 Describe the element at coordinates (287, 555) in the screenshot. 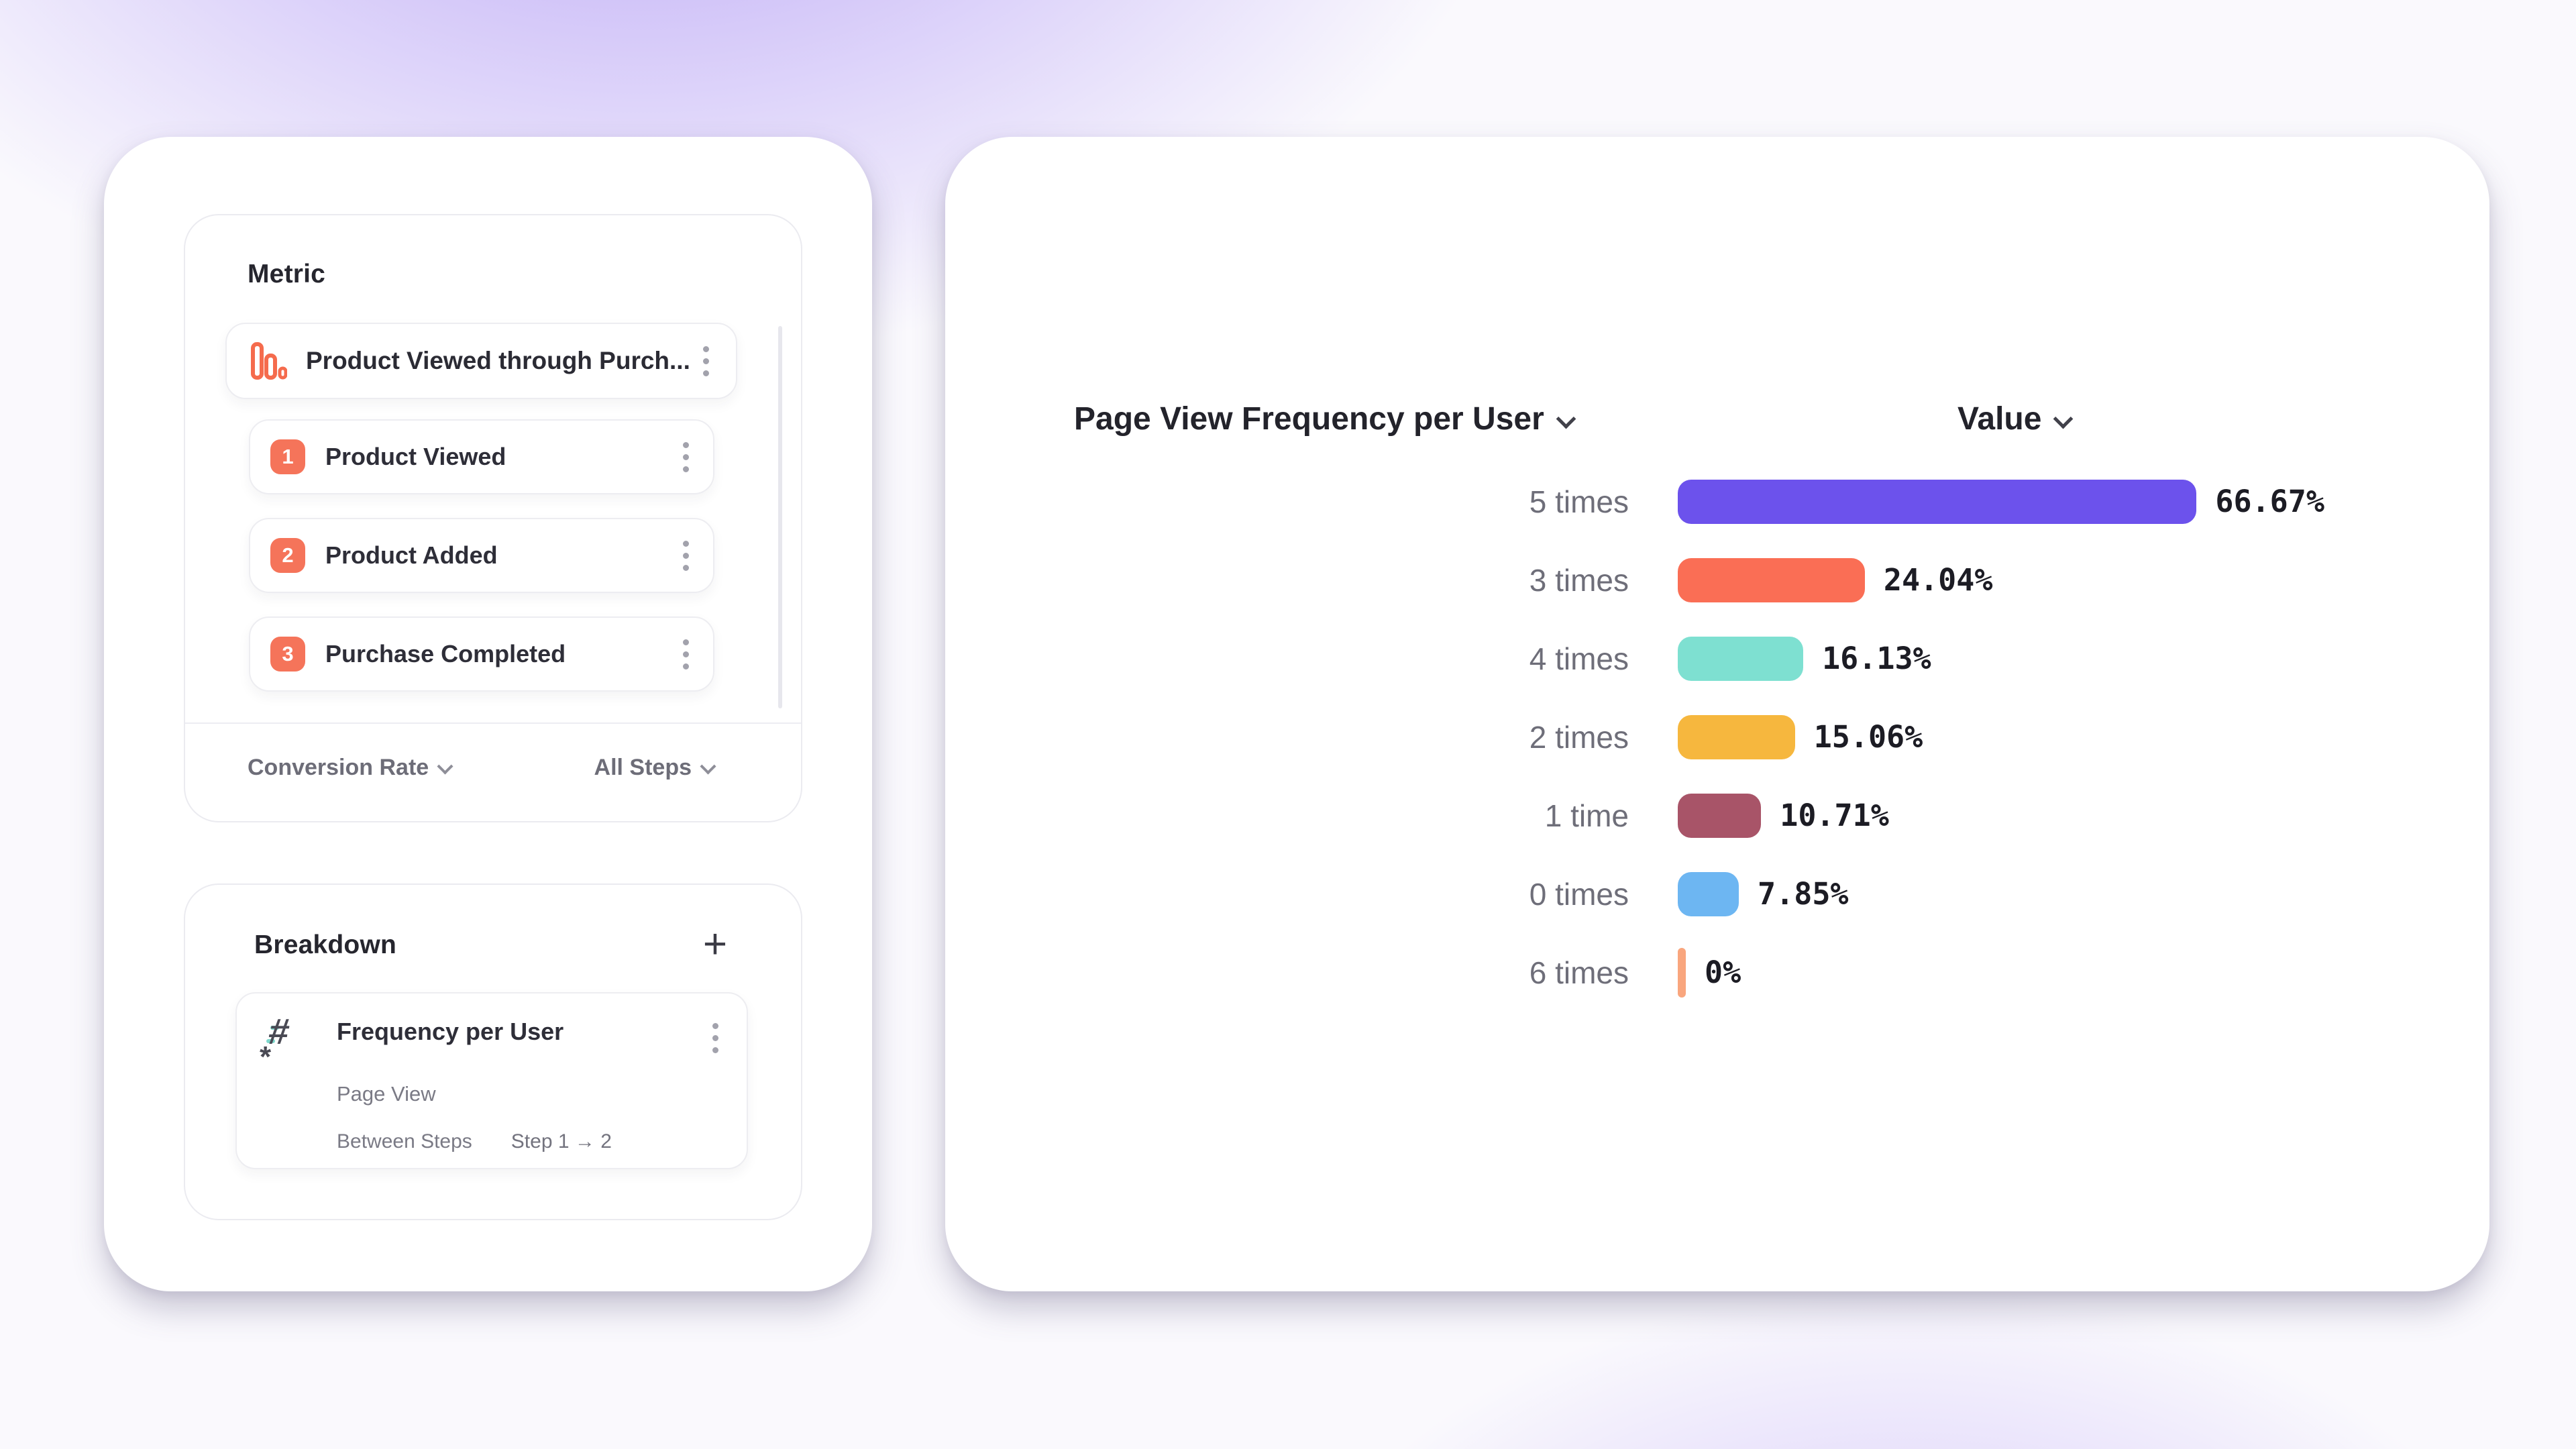

I see `step-number-badge: 2` at that location.